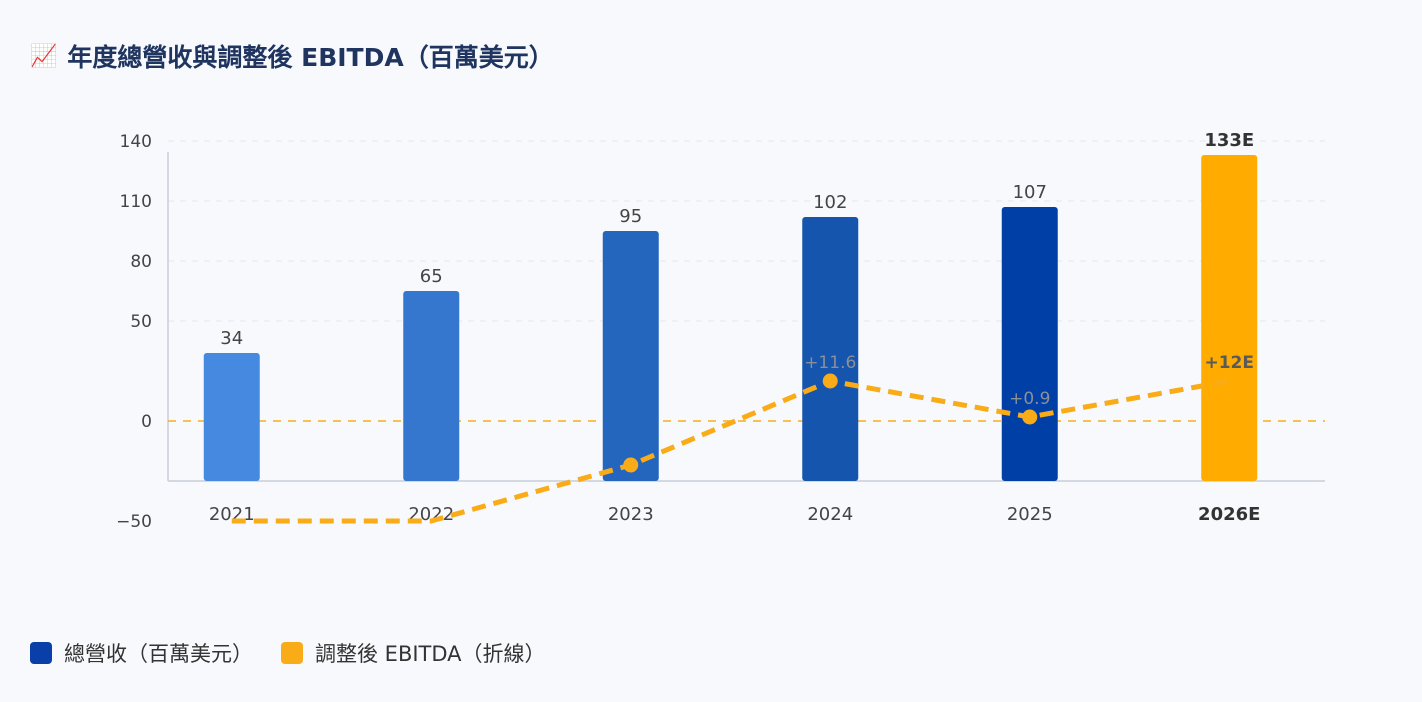  What do you see at coordinates (136, 142) in the screenshot?
I see `y-tick-label: 140` at bounding box center [136, 142].